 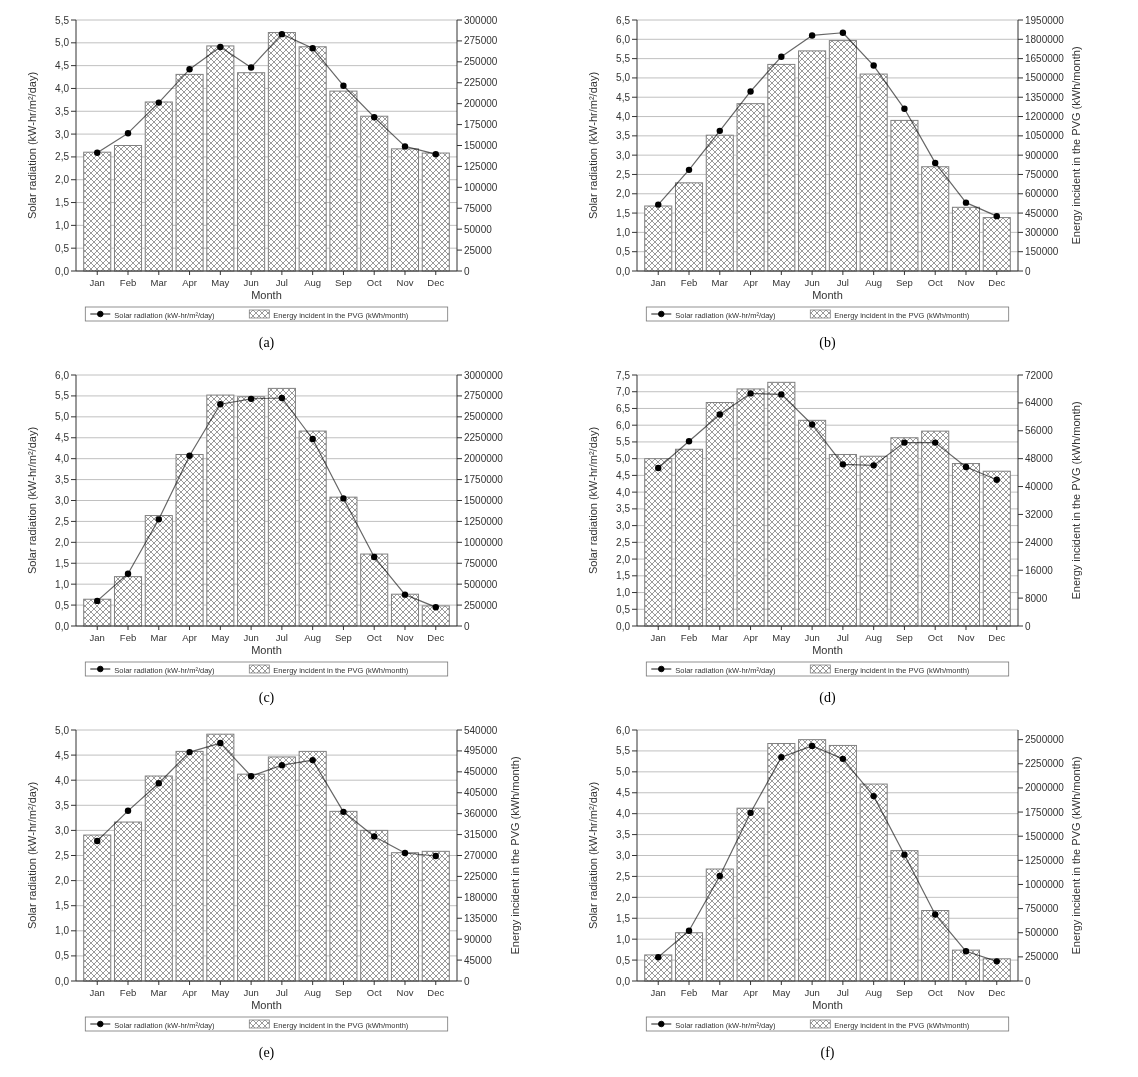 What do you see at coordinates (827, 1053) in the screenshot?
I see `text: (f)` at bounding box center [827, 1053].